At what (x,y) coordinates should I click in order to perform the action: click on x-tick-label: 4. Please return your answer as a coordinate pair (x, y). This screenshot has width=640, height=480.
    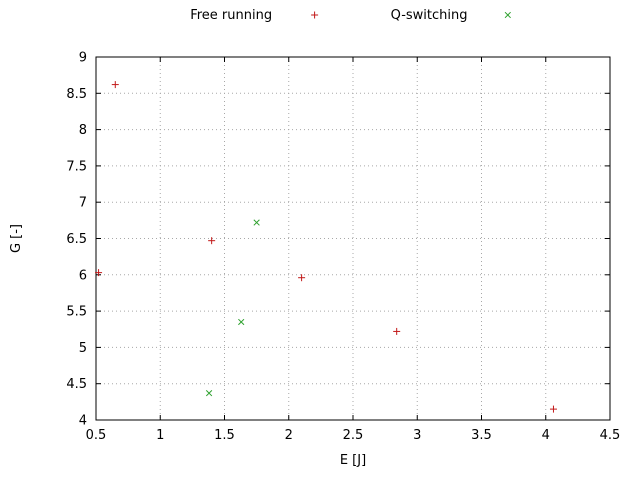
    Looking at the image, I should click on (546, 435).